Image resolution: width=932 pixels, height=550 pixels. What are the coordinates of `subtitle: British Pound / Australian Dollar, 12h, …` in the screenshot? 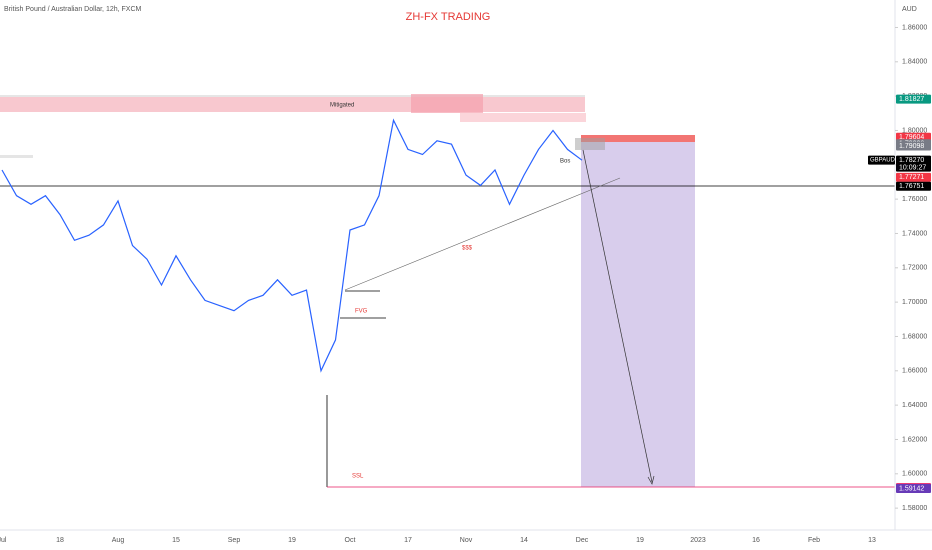 It's located at (73, 9).